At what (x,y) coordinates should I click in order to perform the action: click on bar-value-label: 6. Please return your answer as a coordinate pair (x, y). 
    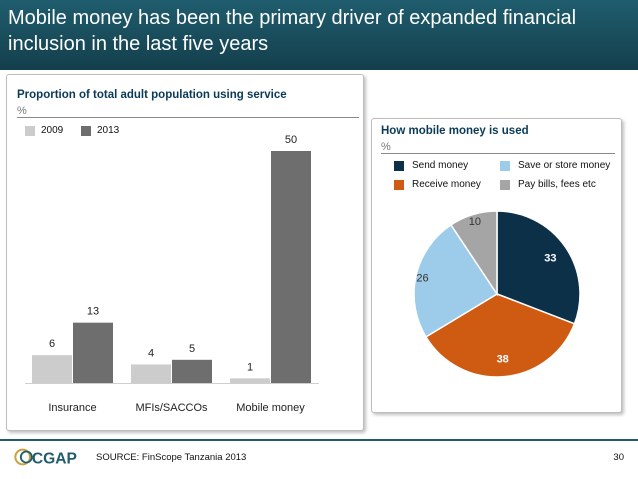
    Looking at the image, I should click on (52, 344).